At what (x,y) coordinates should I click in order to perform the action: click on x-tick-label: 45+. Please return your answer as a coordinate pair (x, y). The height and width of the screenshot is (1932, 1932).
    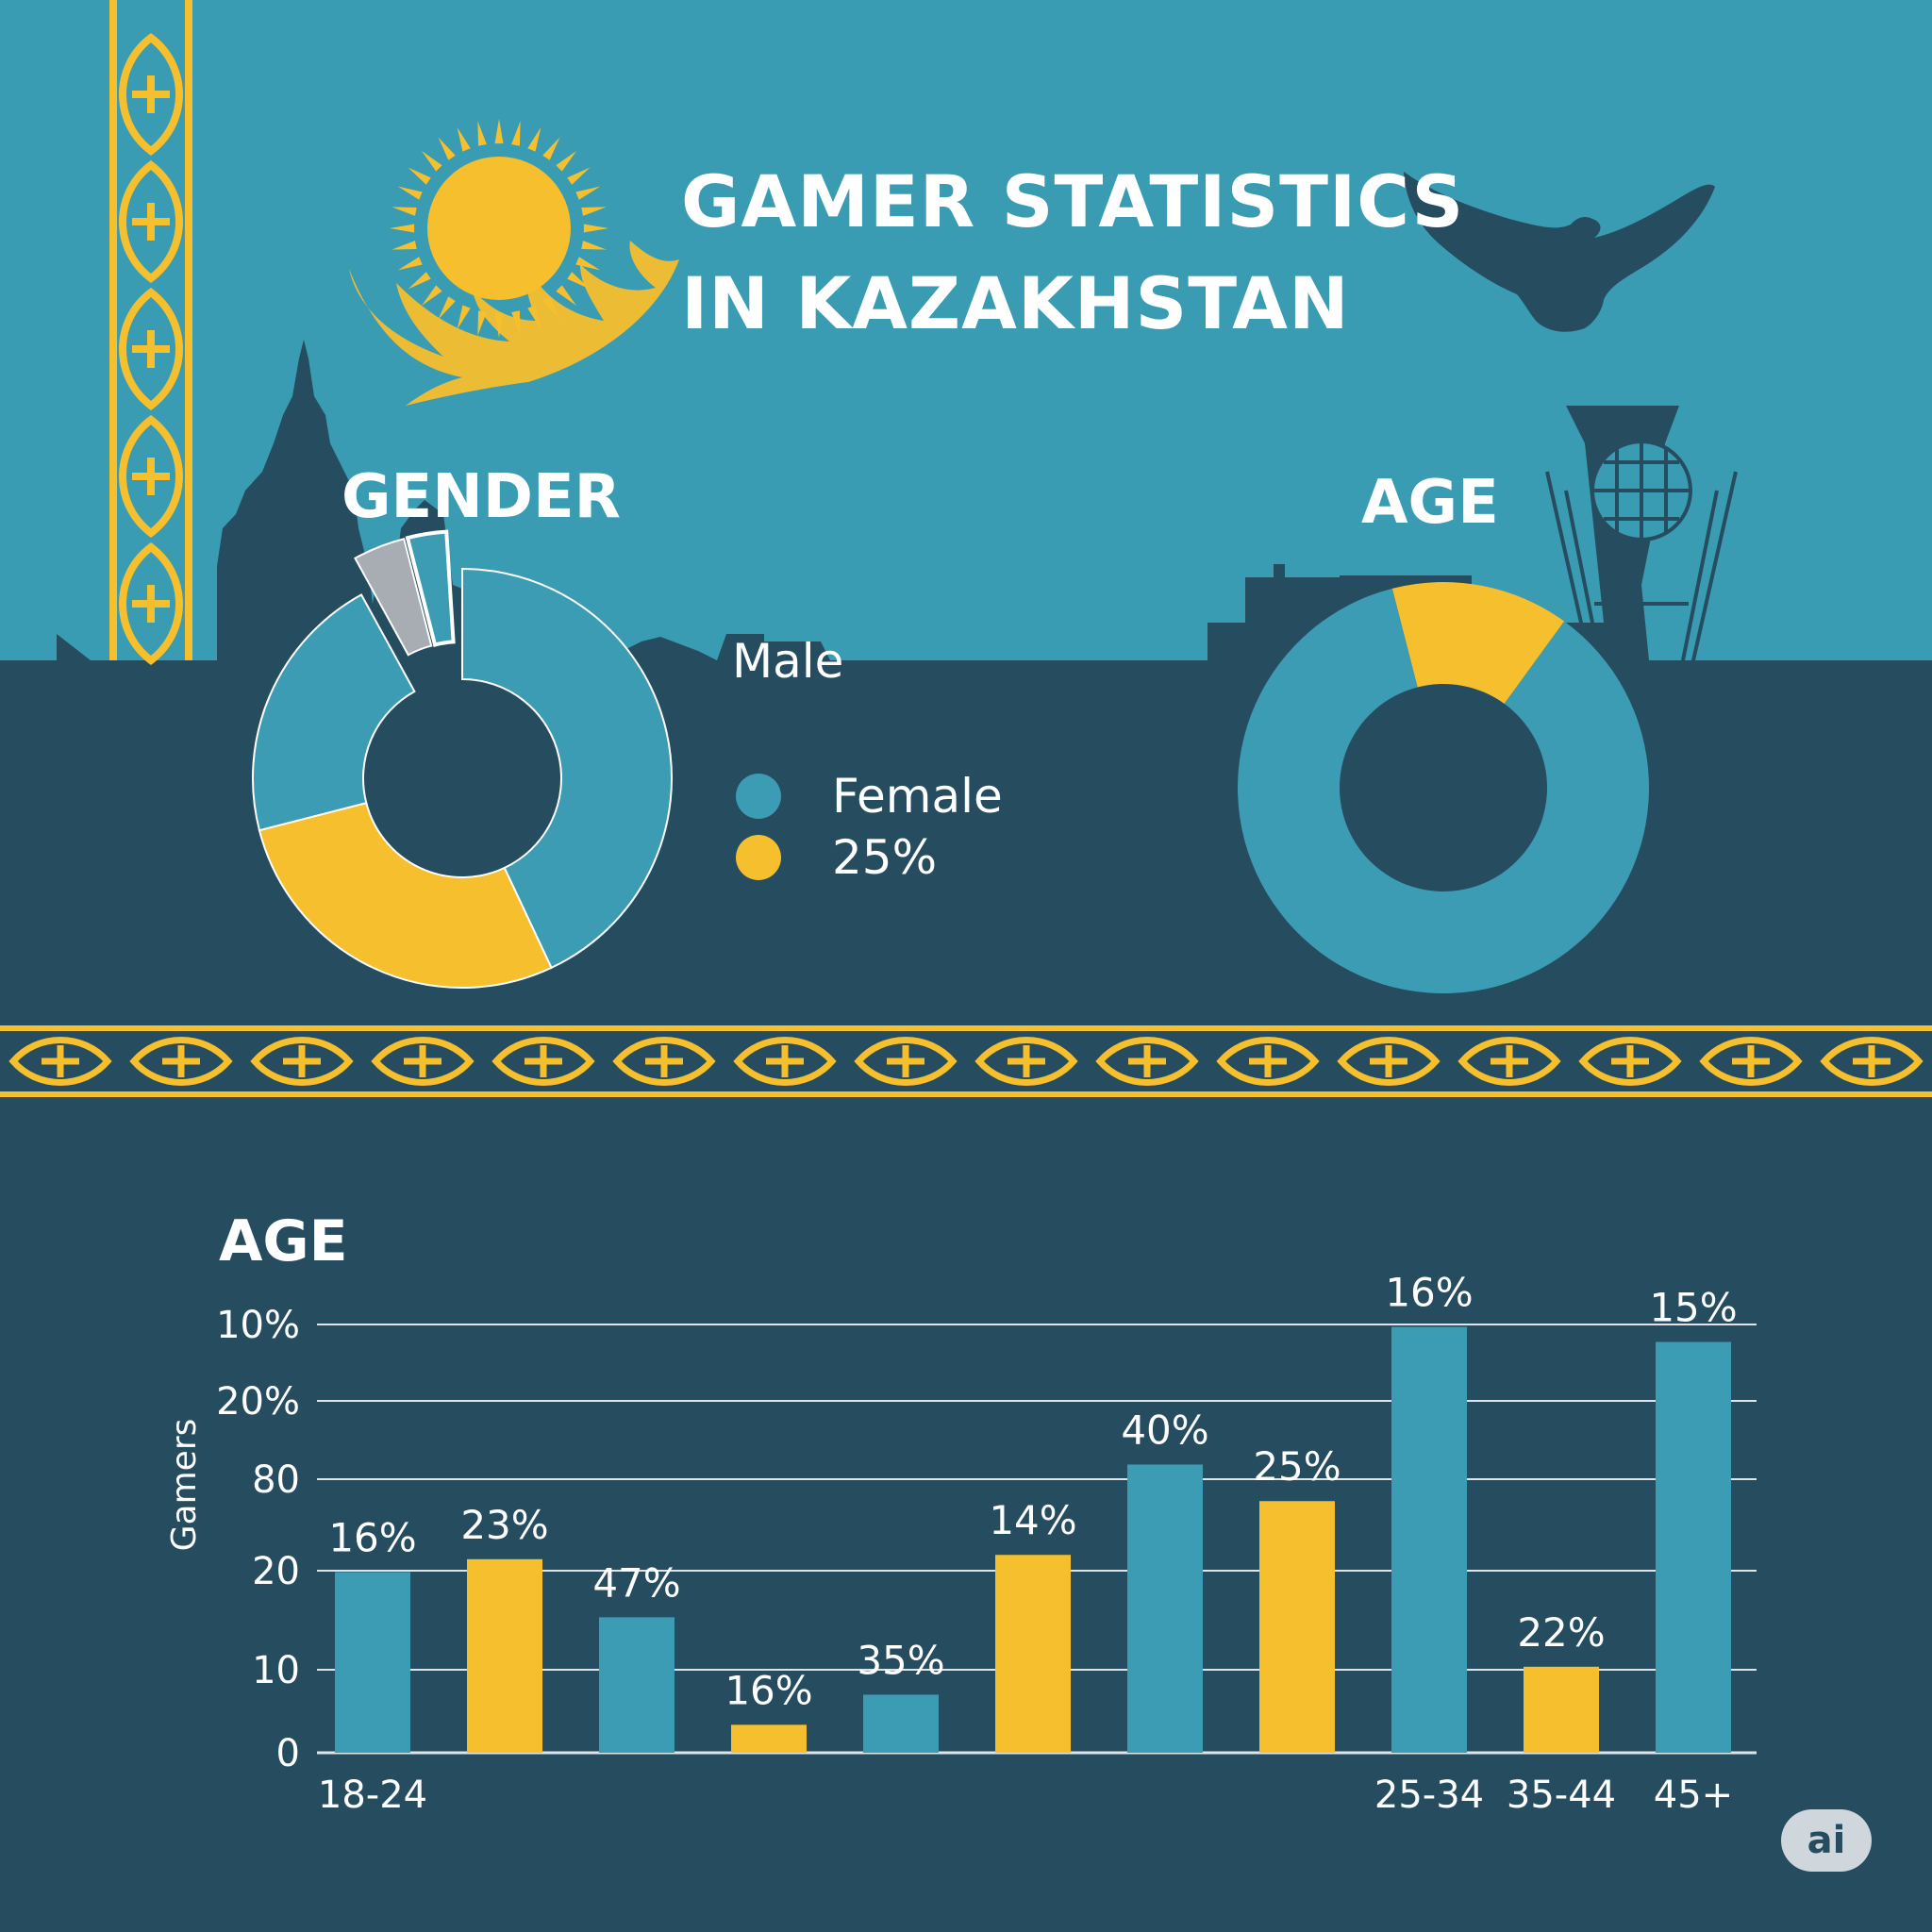
    Looking at the image, I should click on (1694, 1795).